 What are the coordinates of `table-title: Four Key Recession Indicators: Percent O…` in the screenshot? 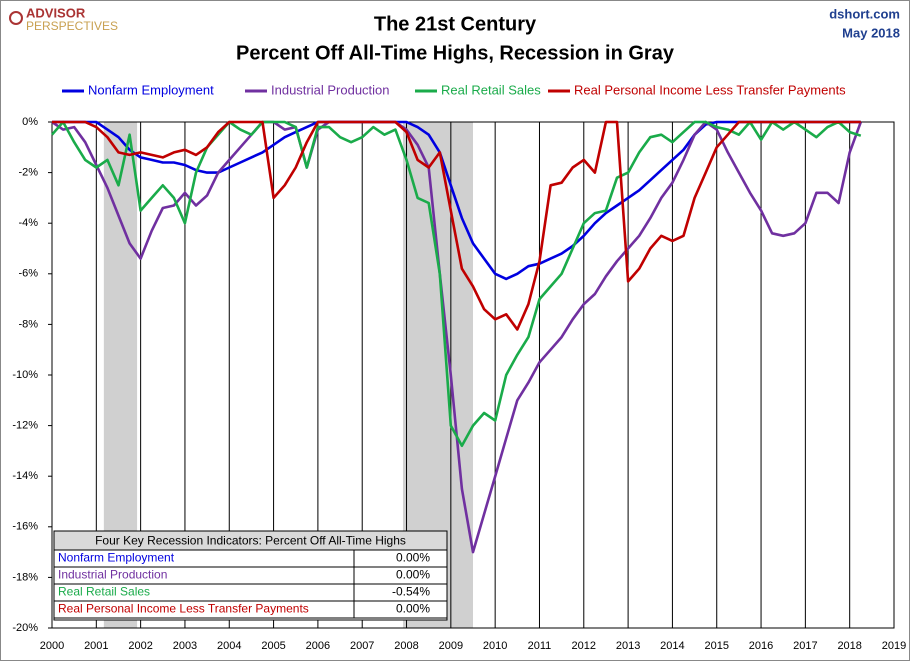 It's located at (250, 541).